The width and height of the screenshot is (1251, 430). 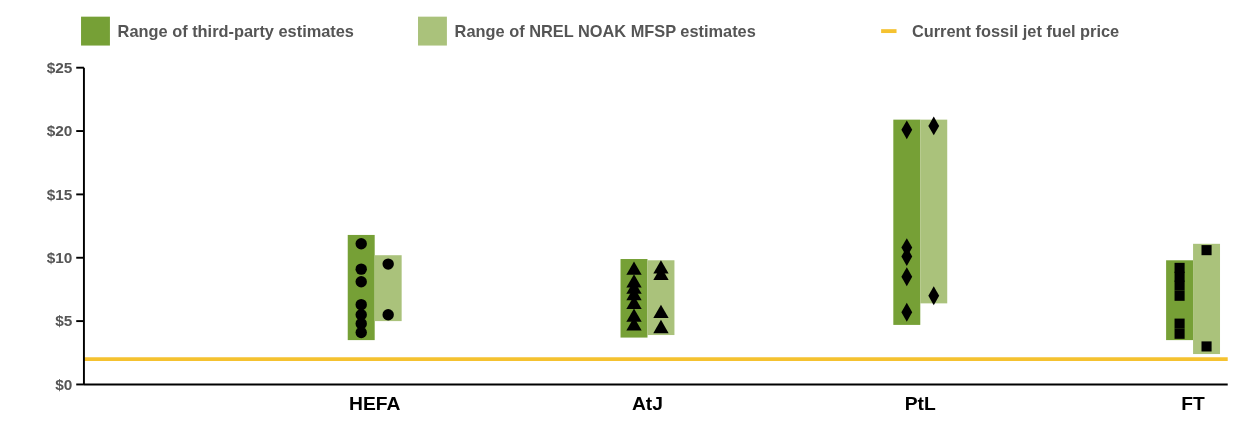 What do you see at coordinates (59, 68) in the screenshot?
I see `y-tick-label: $25` at bounding box center [59, 68].